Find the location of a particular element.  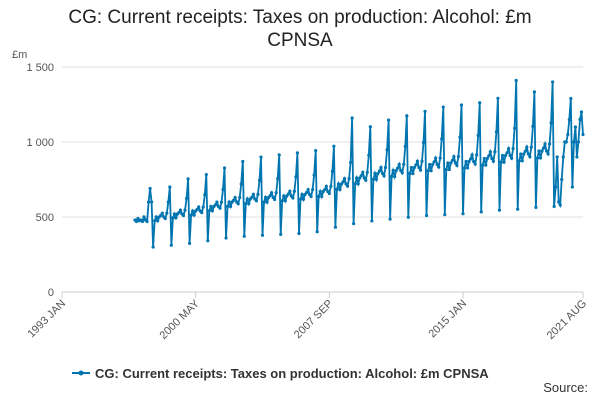

y-tick-label: 500 is located at coordinates (45, 218).